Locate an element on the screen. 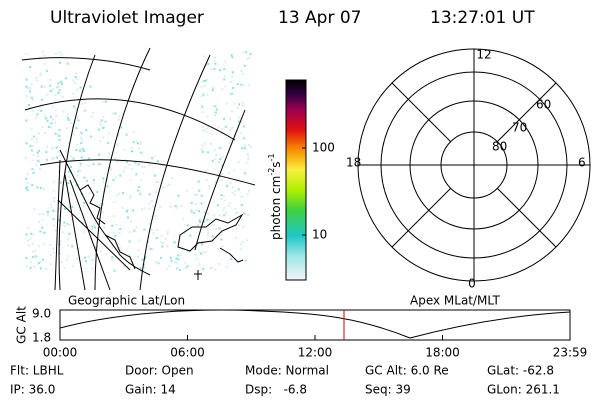  altitude-axis-label: GC Alt is located at coordinates (22, 325).